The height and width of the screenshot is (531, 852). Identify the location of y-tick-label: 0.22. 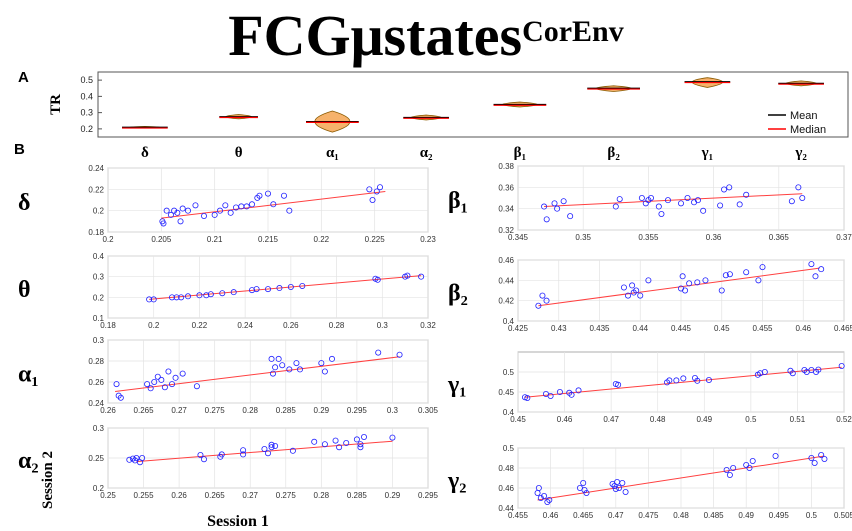
(96, 189).